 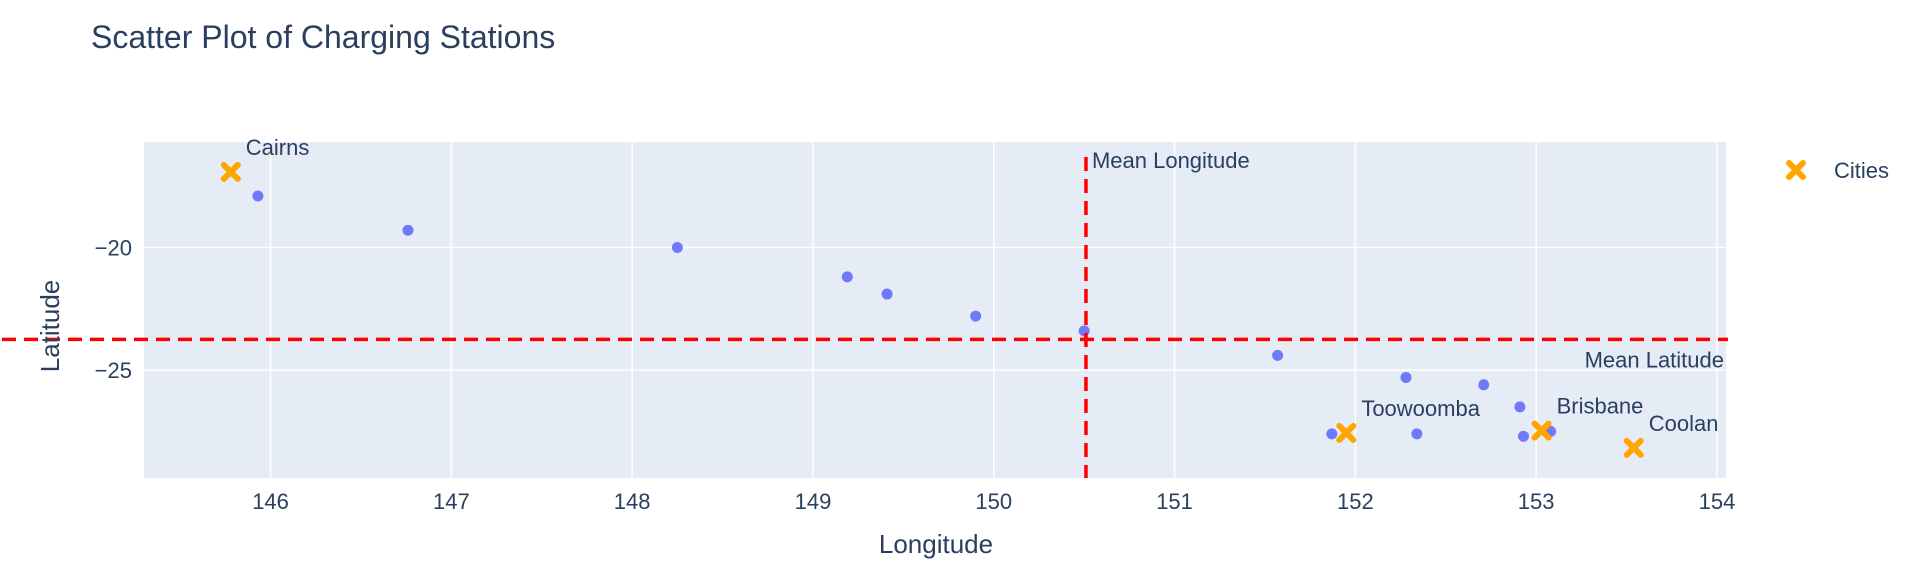 I want to click on legend-cities-label: Cities, so click(x=1861, y=170).